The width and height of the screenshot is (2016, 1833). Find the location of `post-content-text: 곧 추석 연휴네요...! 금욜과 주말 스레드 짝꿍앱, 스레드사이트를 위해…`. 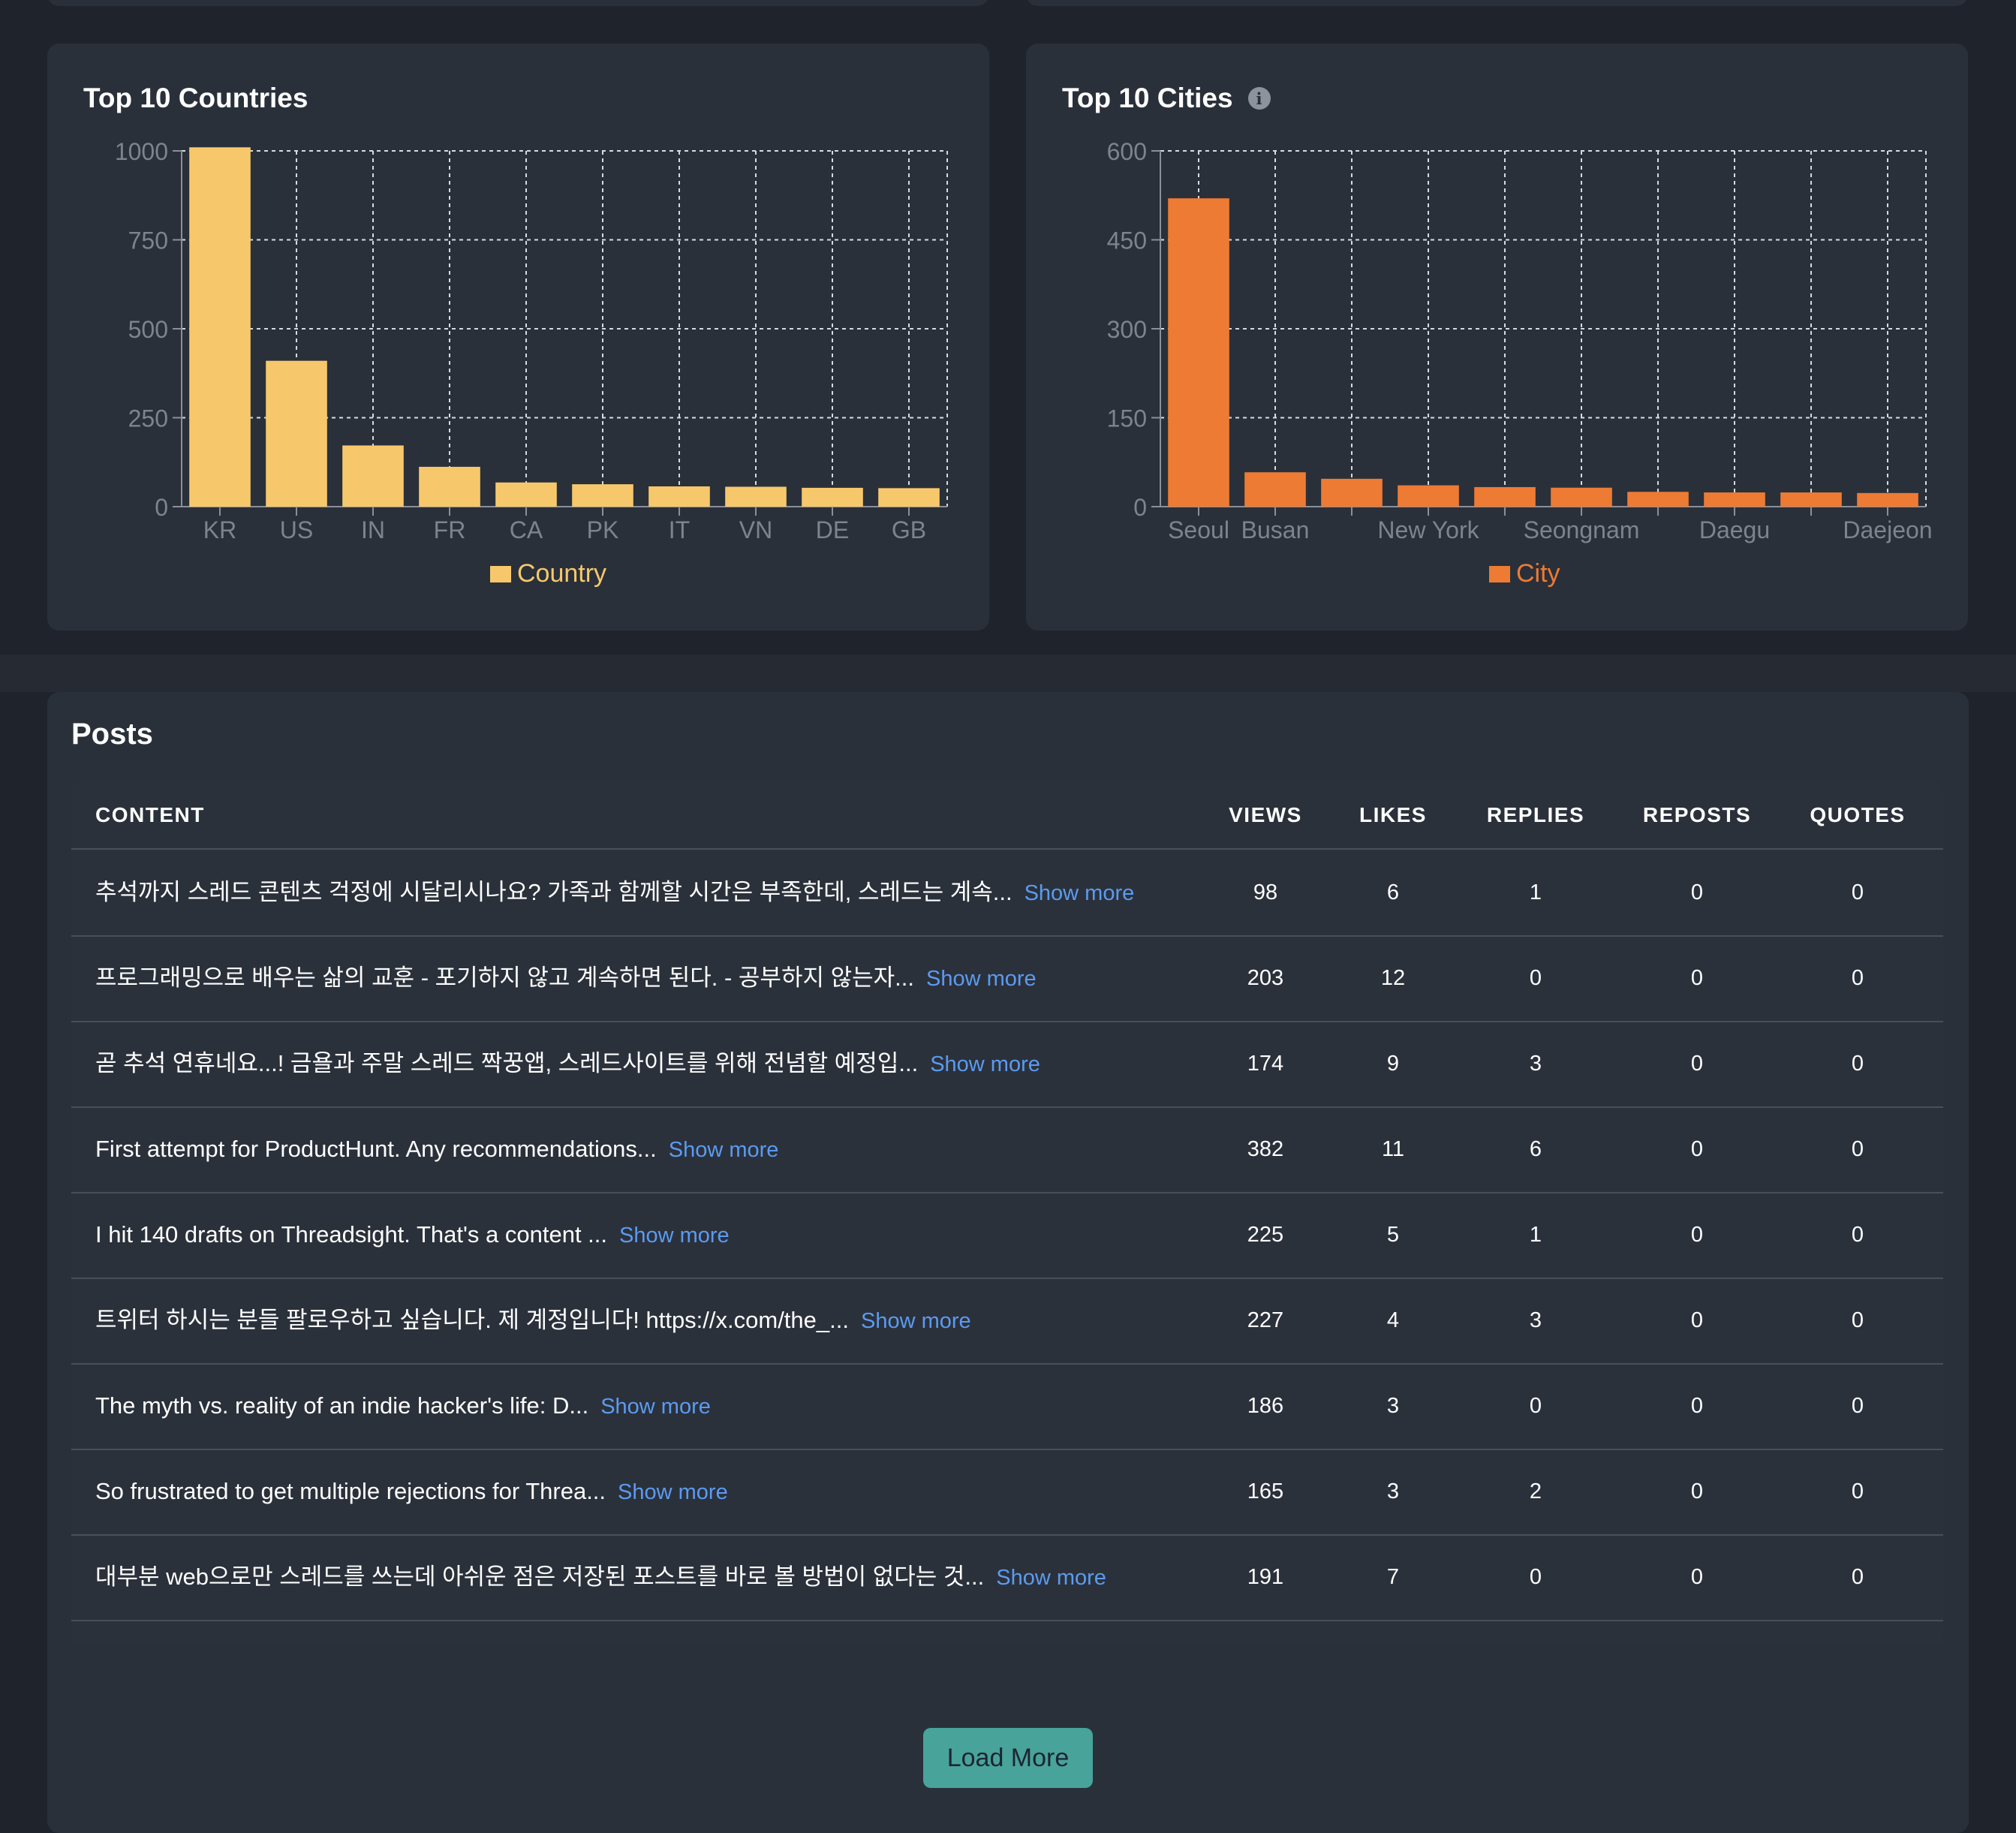

post-content-text: 곧 추석 연휴네요...! 금욜과 주말 스레드 짝꿍앱, 스레드사이트를 위해… is located at coordinates (507, 1063).